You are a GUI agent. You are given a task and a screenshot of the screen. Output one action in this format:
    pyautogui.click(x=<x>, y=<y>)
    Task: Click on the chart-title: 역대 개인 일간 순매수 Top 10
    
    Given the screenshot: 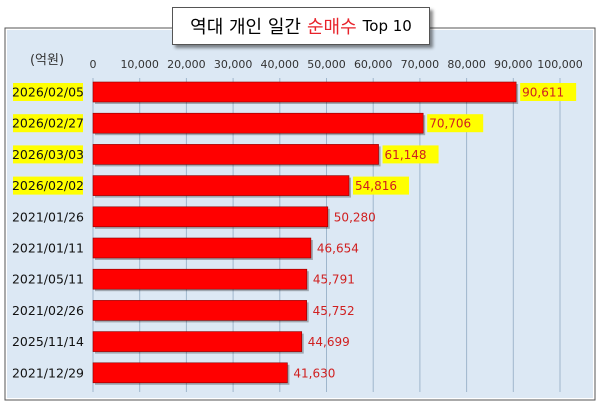 What is the action you would take?
    pyautogui.click(x=301, y=26)
    